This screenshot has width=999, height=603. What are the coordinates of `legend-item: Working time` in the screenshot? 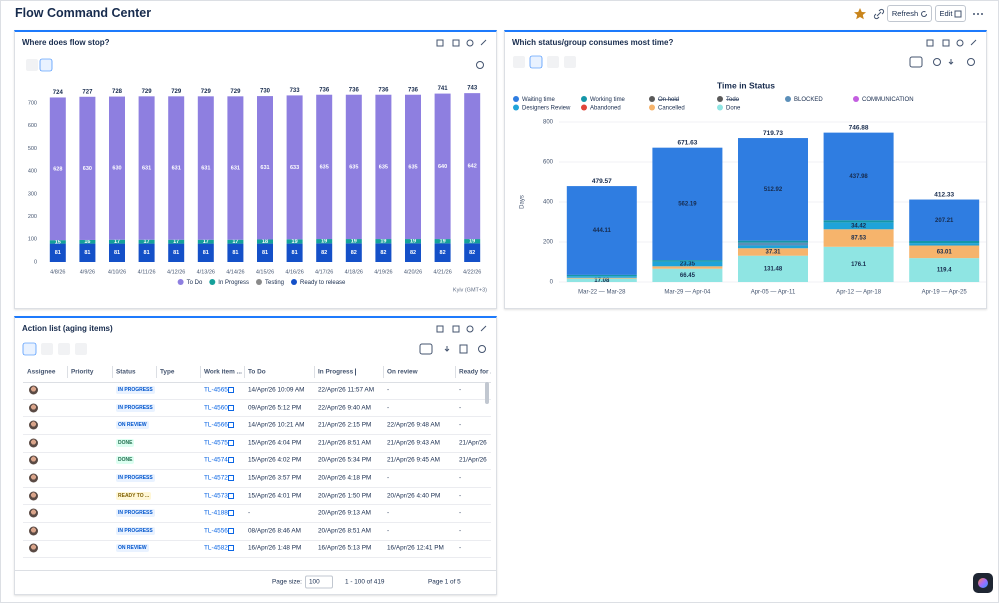 It's located at (603, 99).